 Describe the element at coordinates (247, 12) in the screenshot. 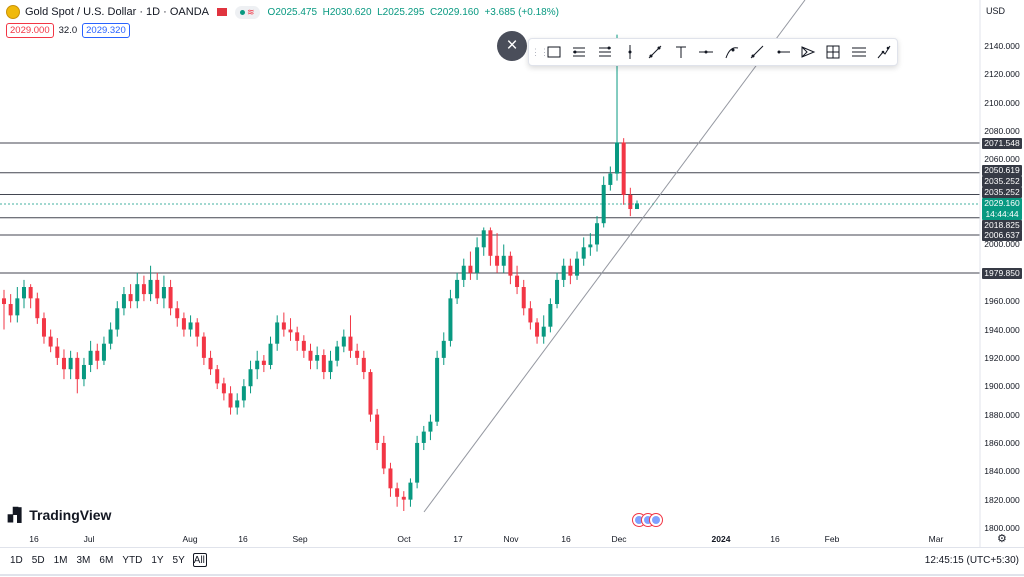

I see `market-status: ≋` at that location.